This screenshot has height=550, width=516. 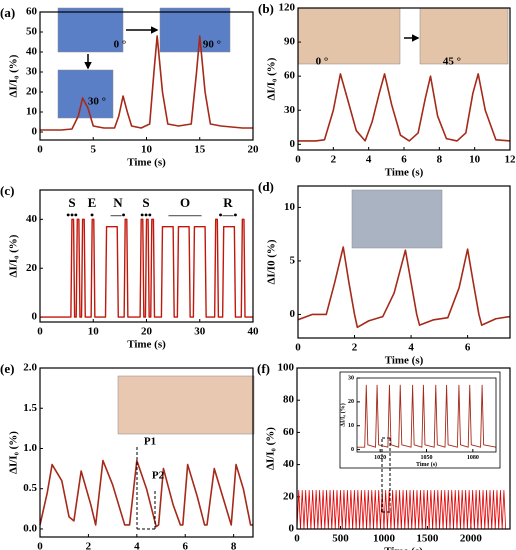 I want to click on annotation: 30 °, so click(x=97, y=102).